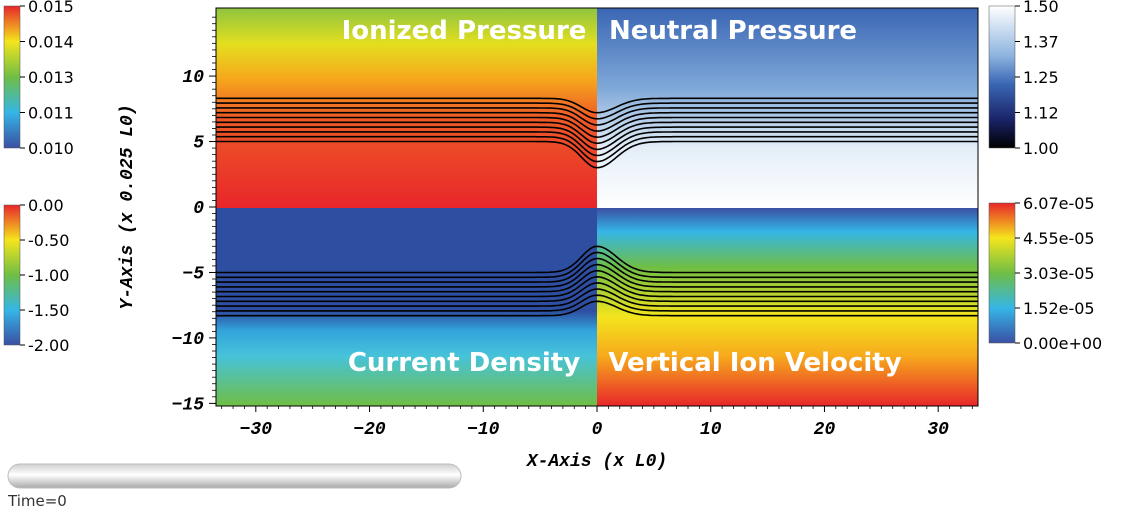 This screenshot has width=1123, height=516. Describe the element at coordinates (51, 148) in the screenshot. I see `colorbar-label: 0.010` at that location.